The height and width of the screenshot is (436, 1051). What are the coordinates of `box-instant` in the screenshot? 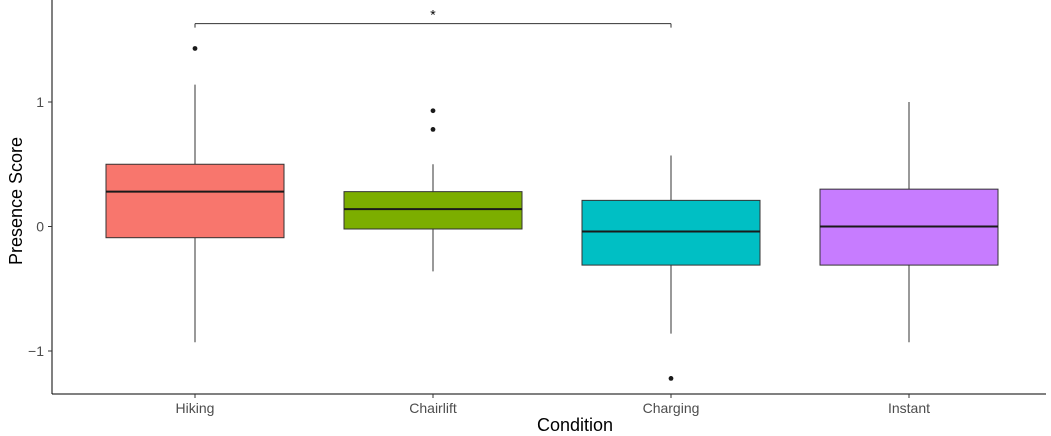 It's located at (909, 222).